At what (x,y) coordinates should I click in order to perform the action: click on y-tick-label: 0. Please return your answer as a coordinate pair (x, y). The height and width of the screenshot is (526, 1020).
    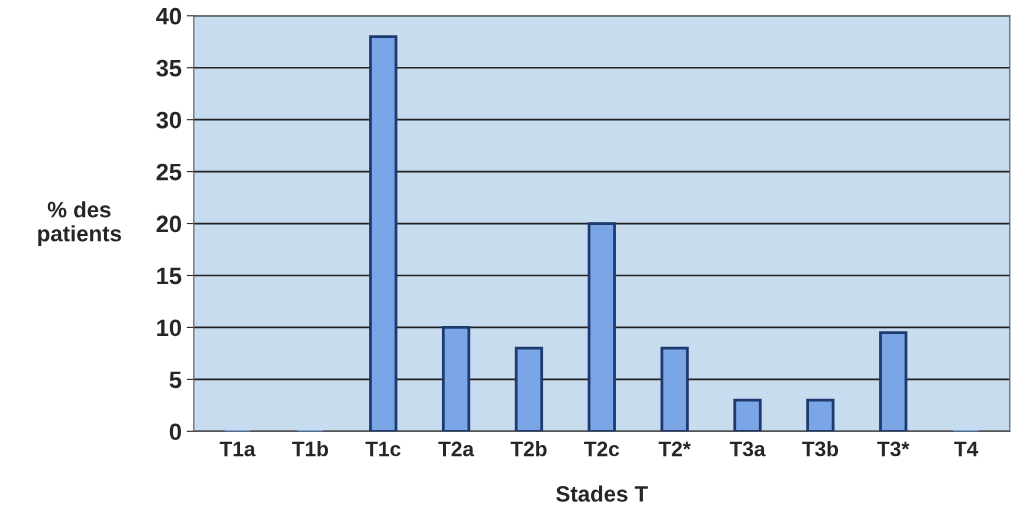
    Looking at the image, I should click on (175, 432).